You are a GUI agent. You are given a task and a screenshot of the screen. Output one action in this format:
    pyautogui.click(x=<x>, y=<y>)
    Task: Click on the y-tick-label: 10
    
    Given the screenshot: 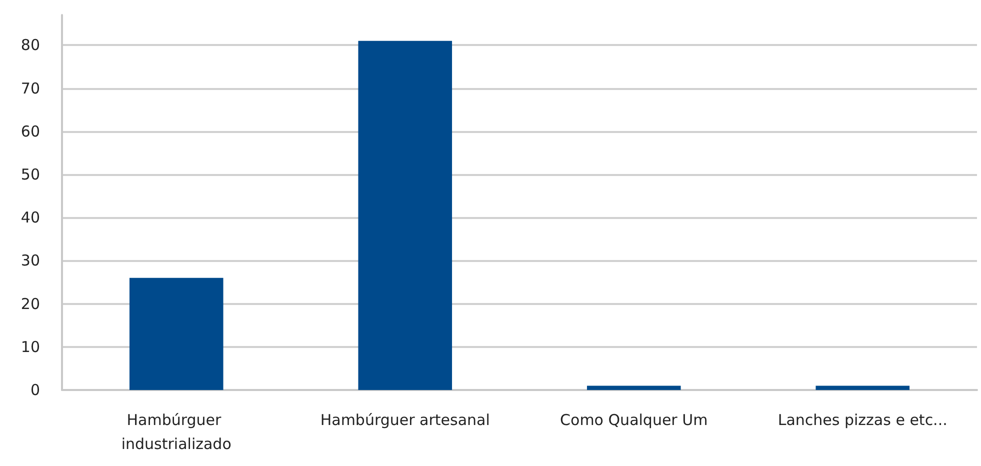 What is the action you would take?
    pyautogui.click(x=30, y=347)
    